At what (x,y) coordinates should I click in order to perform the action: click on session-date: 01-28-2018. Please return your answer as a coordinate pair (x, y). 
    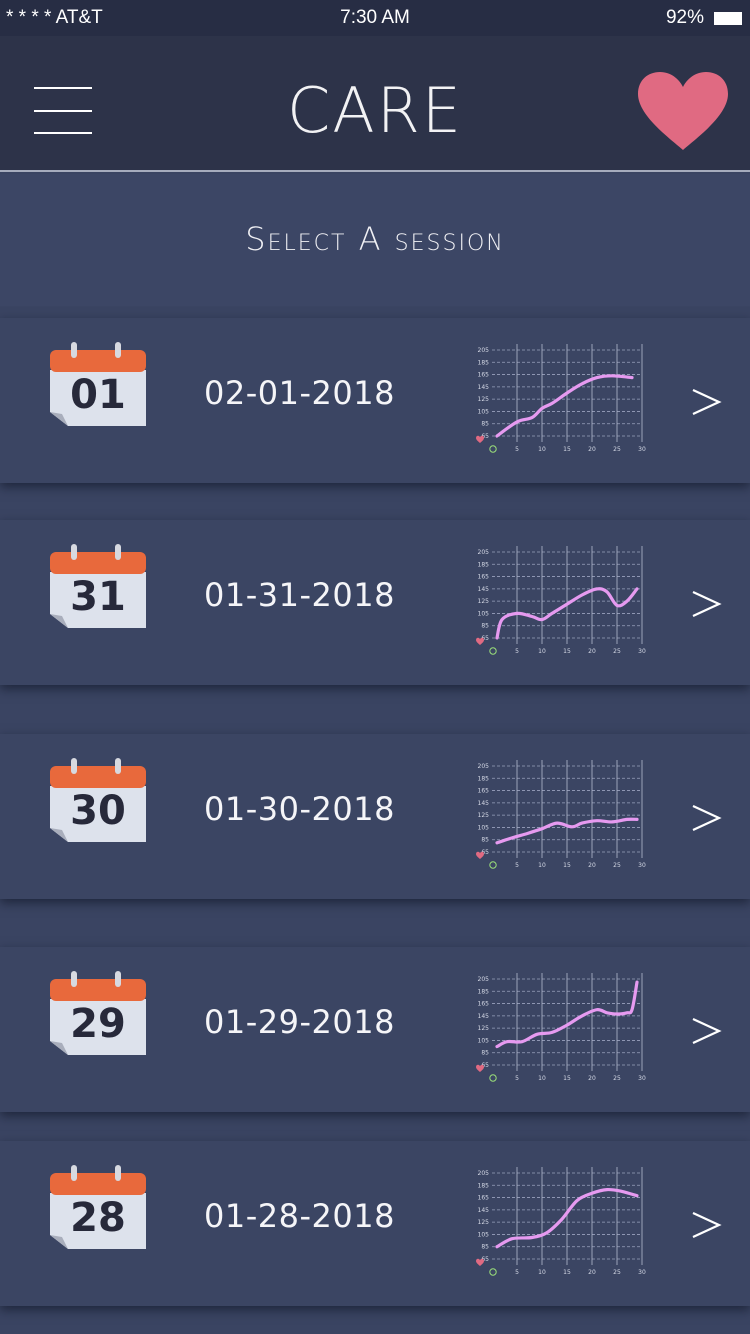
    Looking at the image, I should click on (299, 1216).